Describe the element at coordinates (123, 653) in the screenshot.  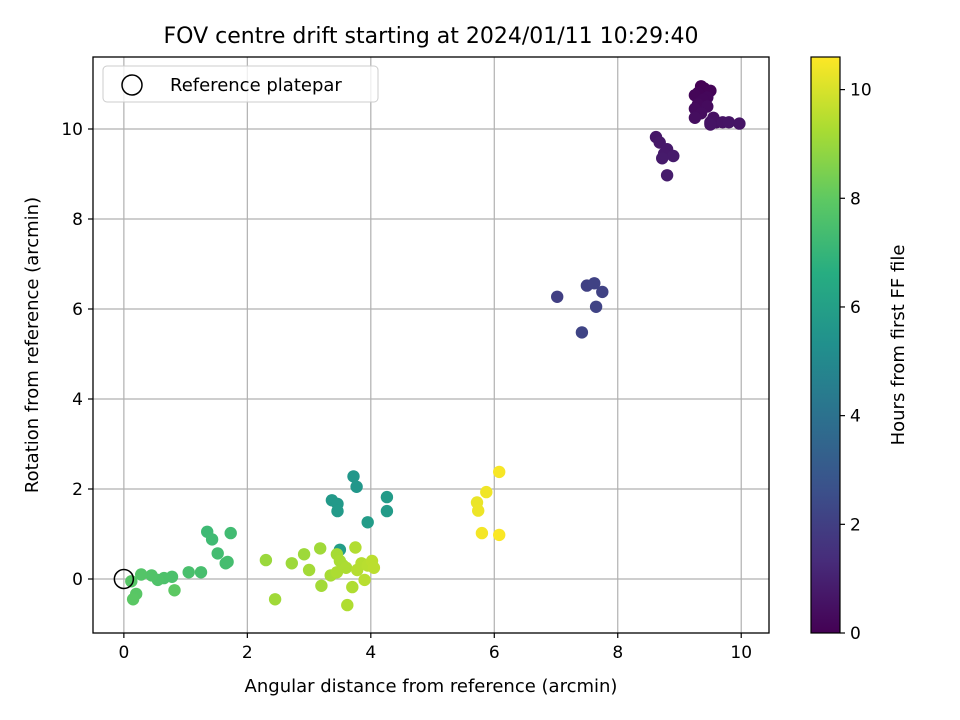
I see `x-tick-label: 0` at that location.